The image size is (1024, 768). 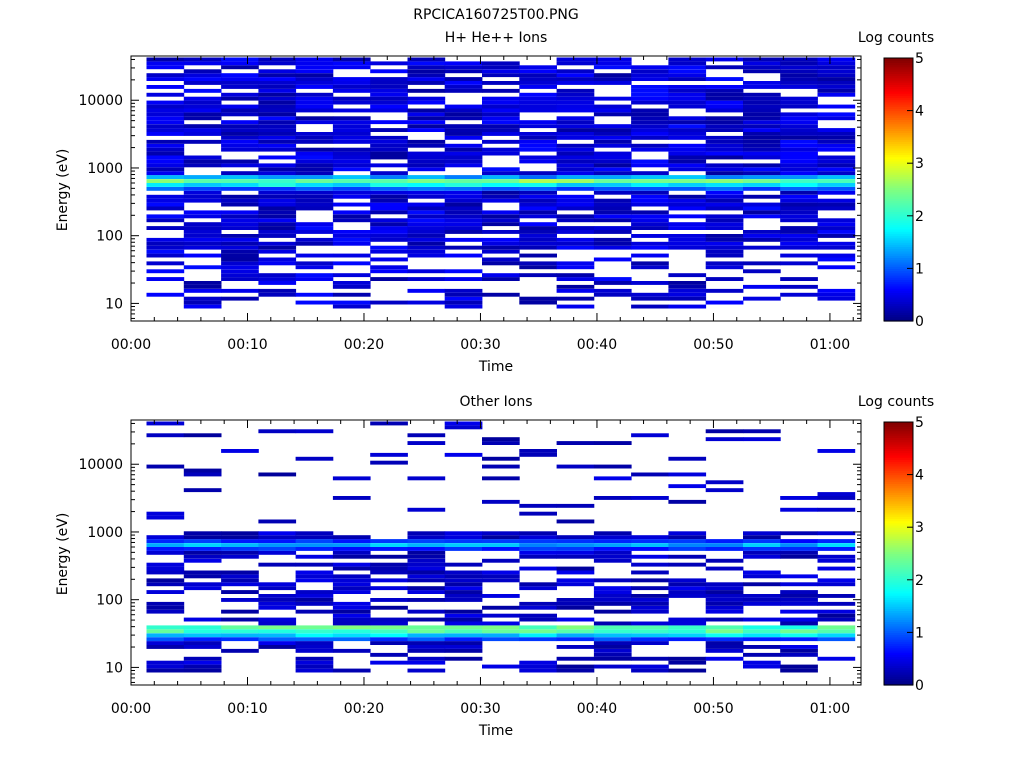 I want to click on colorbar-tick-label: 0, so click(x=919, y=686).